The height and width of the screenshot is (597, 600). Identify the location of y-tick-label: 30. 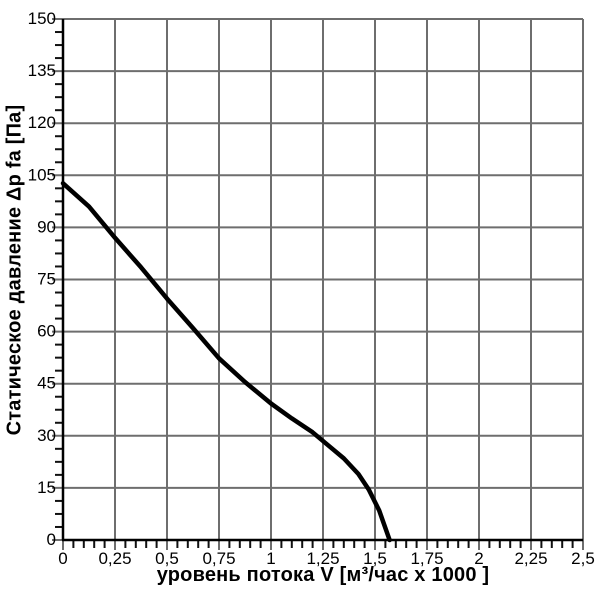
(46, 435).